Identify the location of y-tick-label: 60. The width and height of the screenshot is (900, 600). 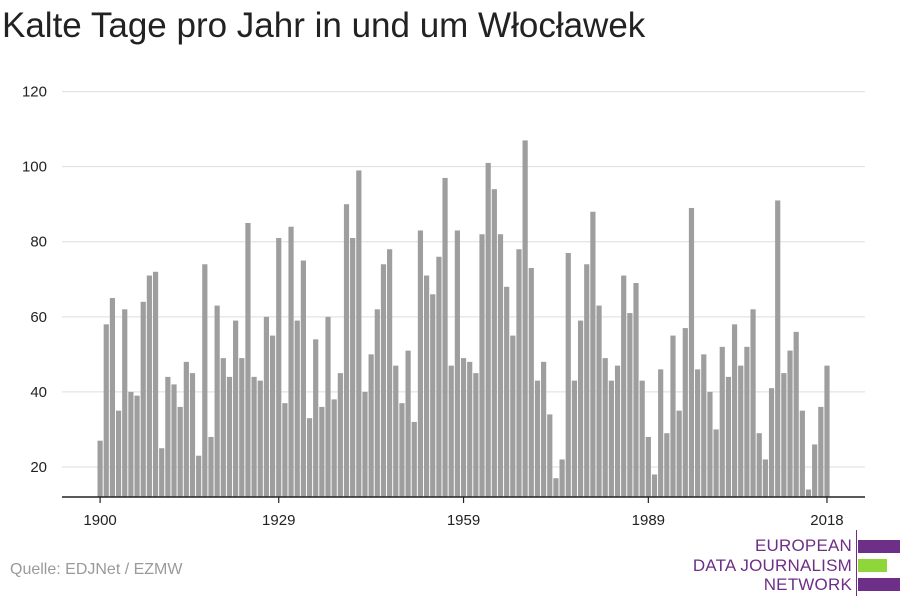
(38, 317).